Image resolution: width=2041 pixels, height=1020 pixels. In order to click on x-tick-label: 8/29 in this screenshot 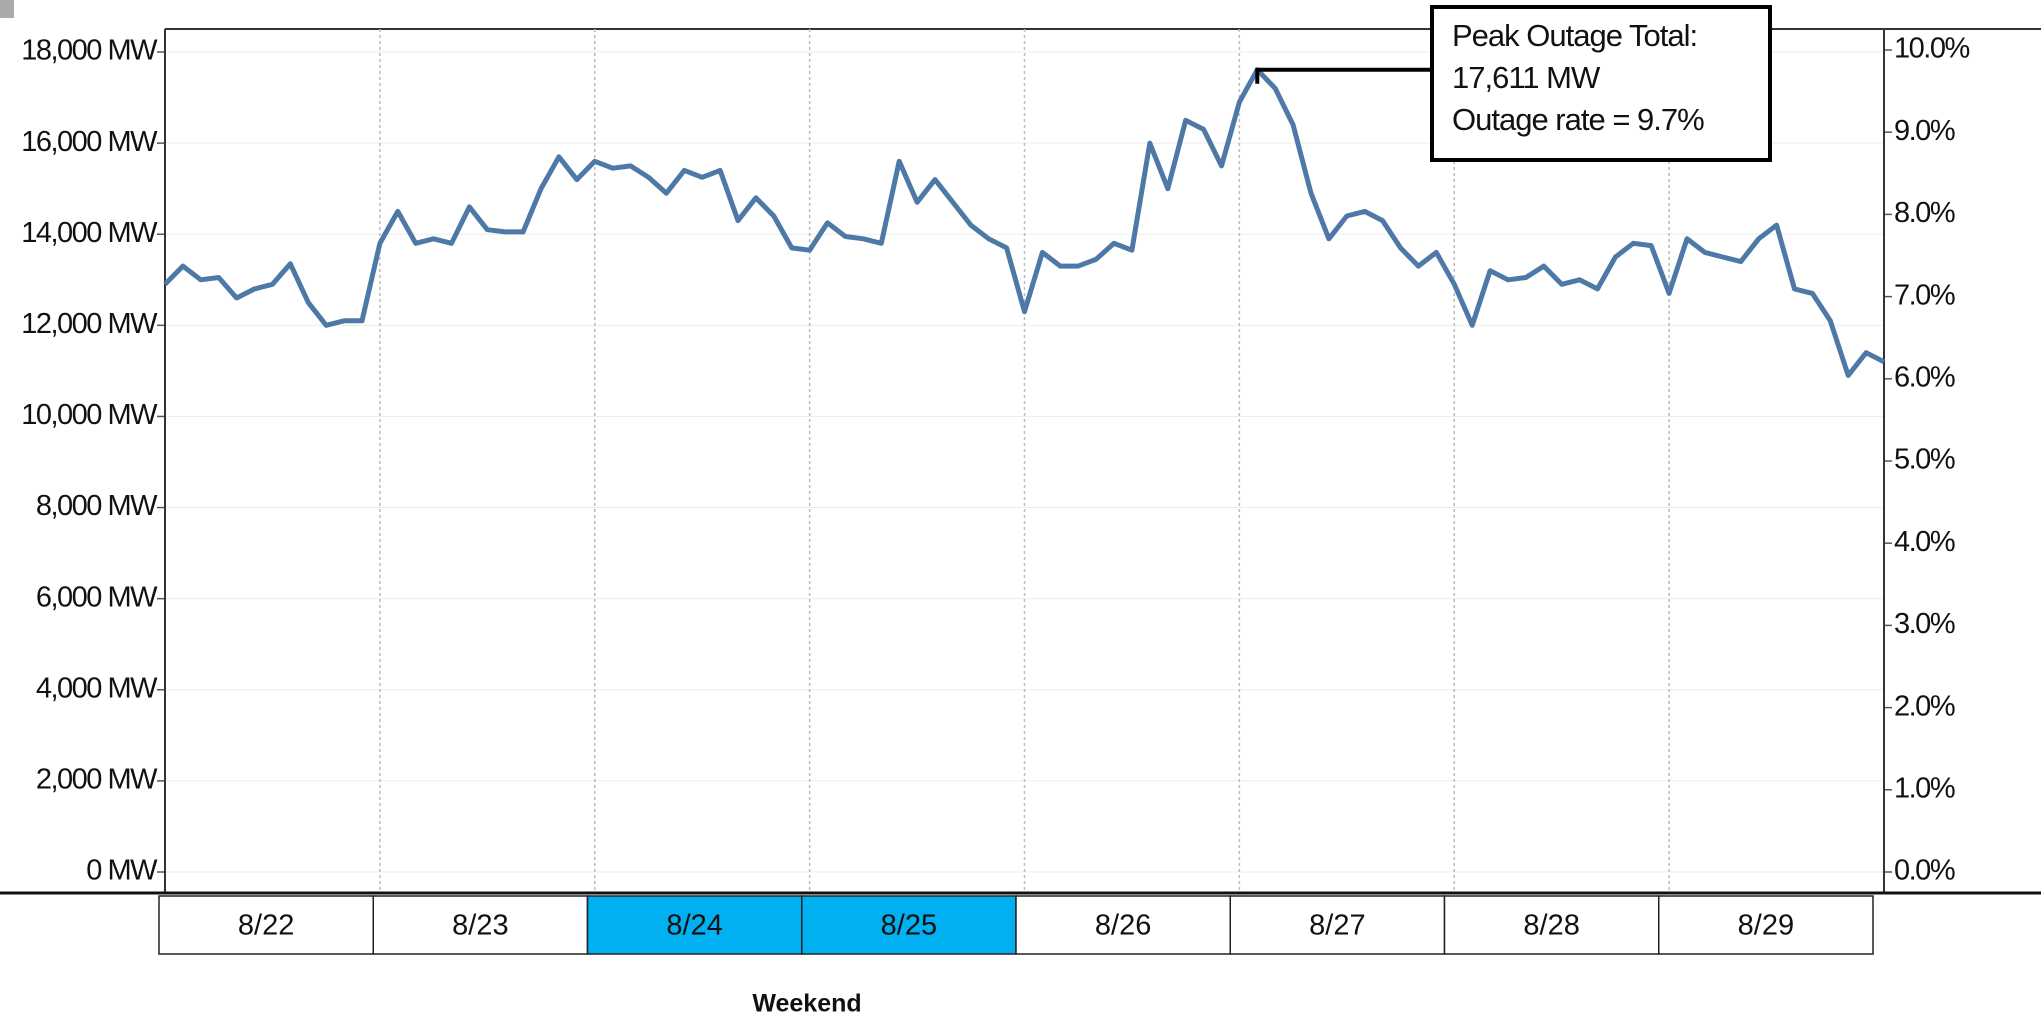, I will do `click(1766, 926)`.